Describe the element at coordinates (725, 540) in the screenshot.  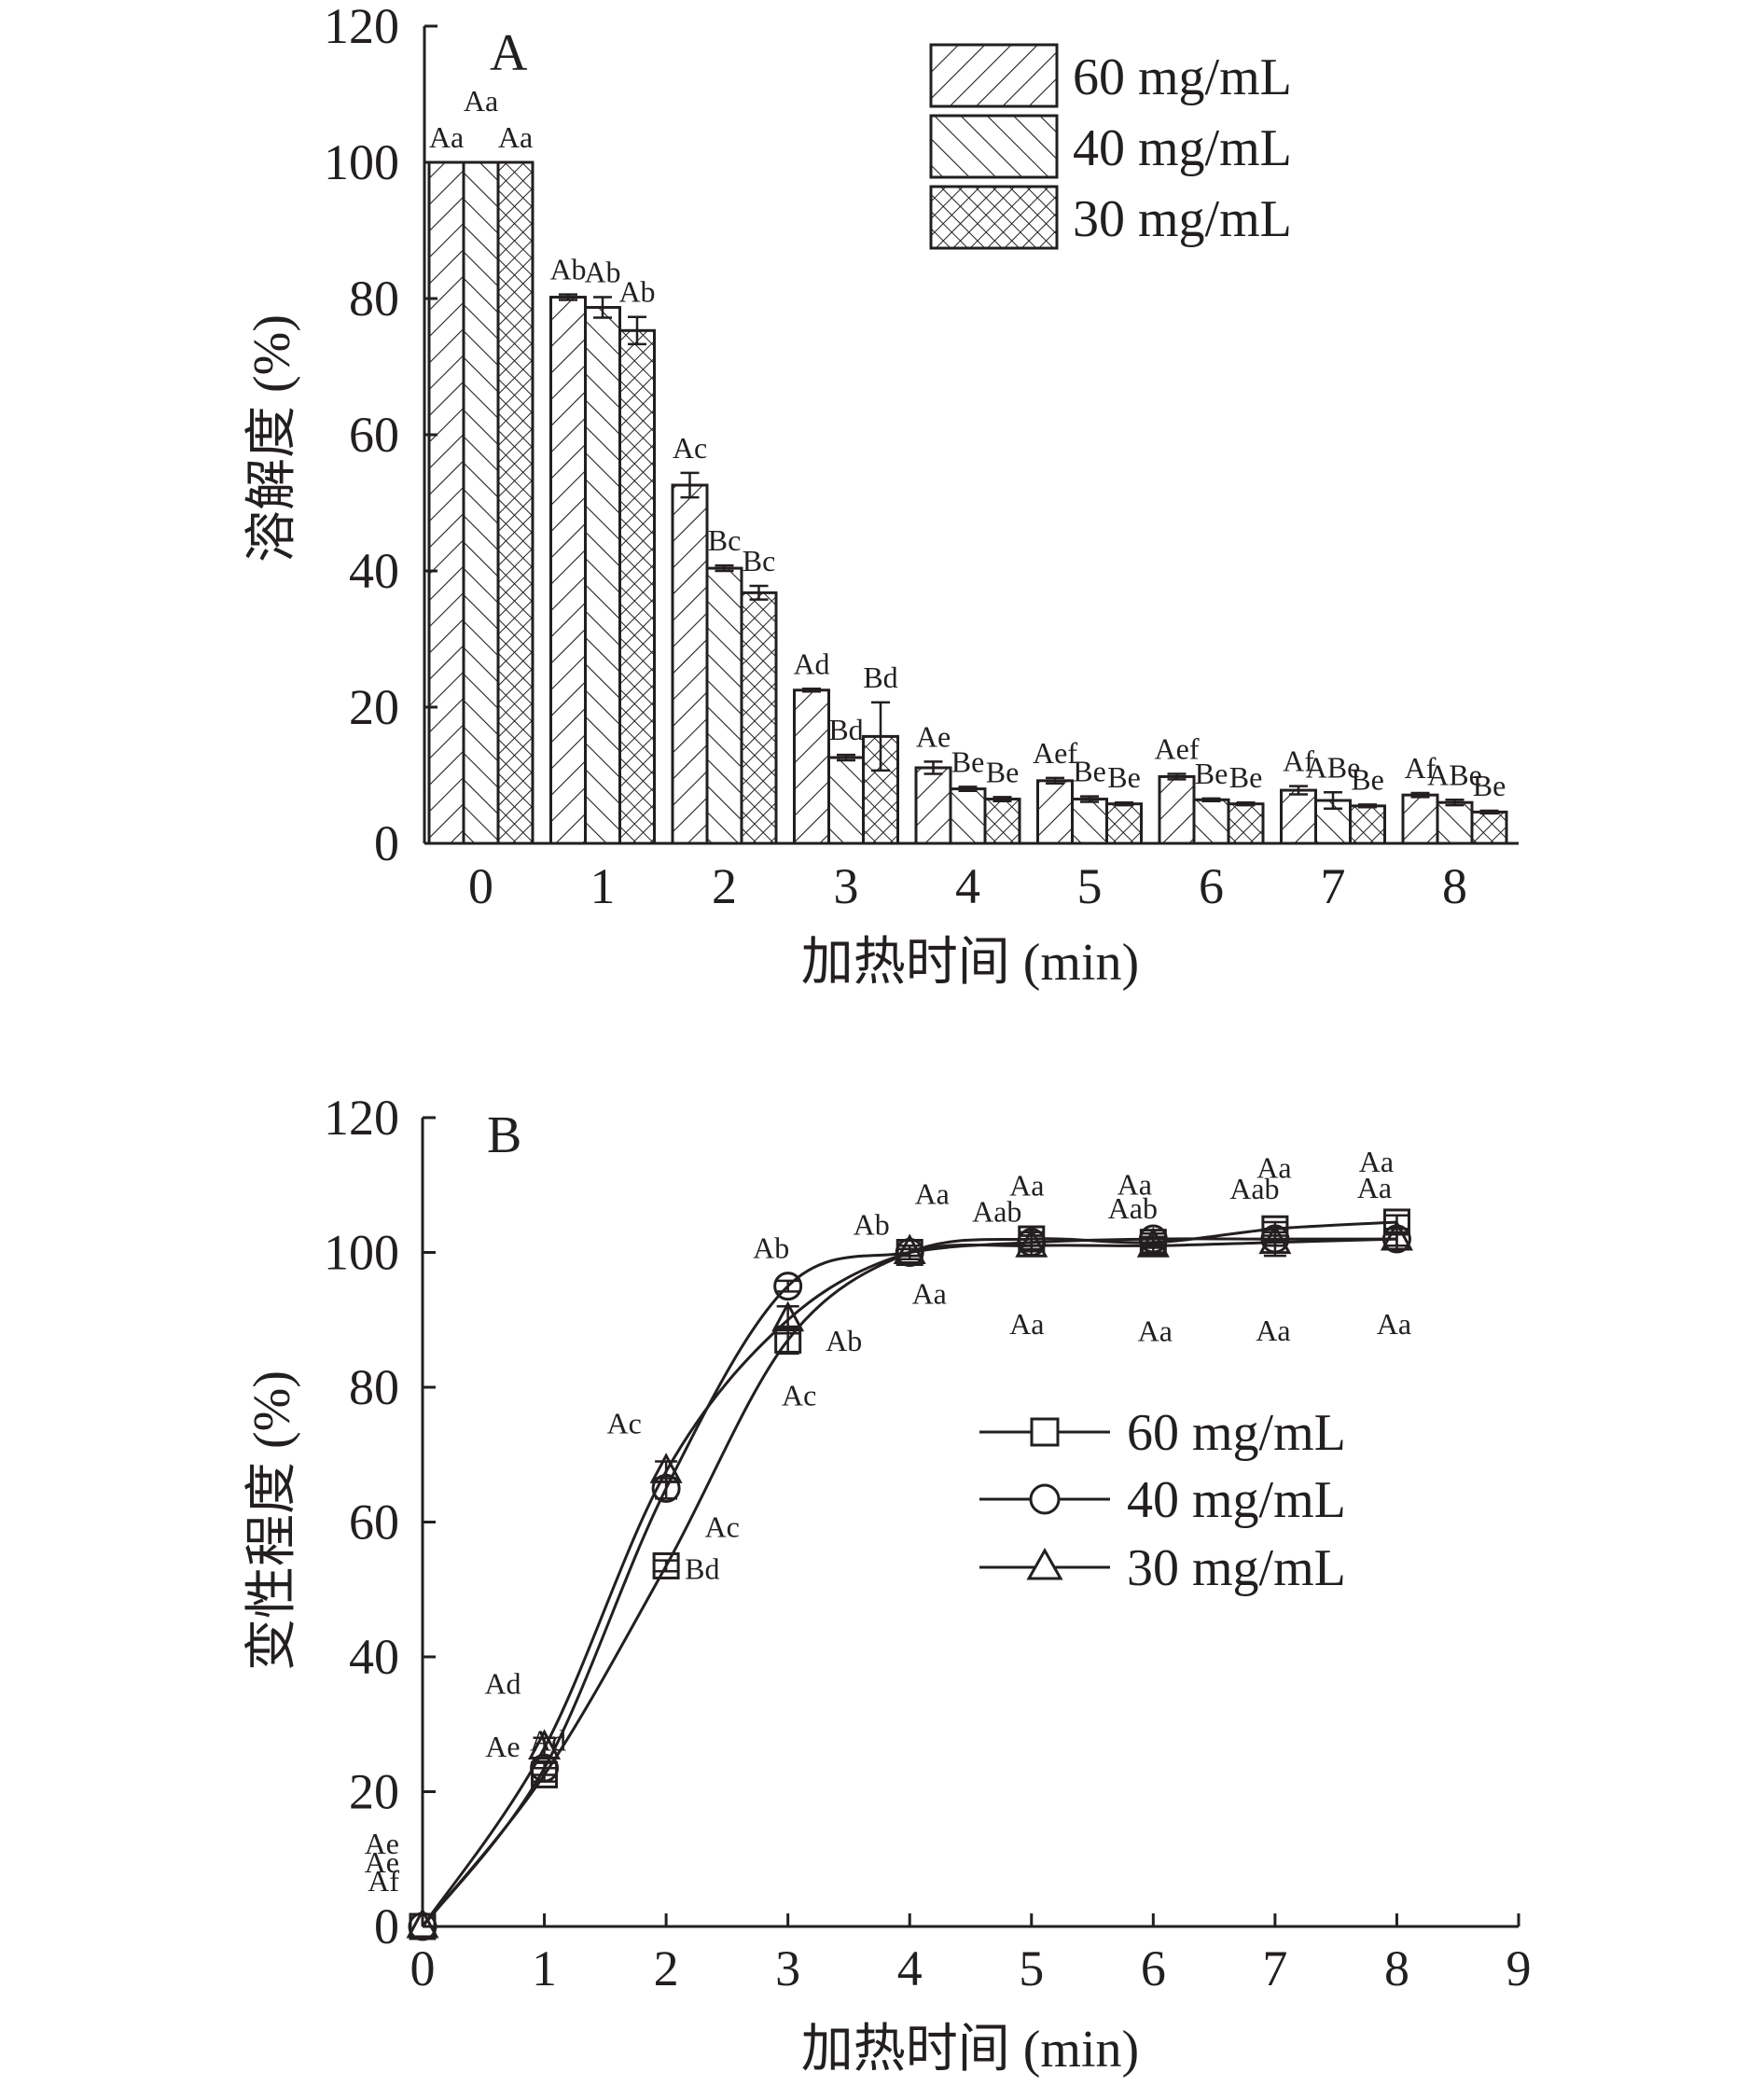
I see `sig-label-s1-c2: Bc` at that location.